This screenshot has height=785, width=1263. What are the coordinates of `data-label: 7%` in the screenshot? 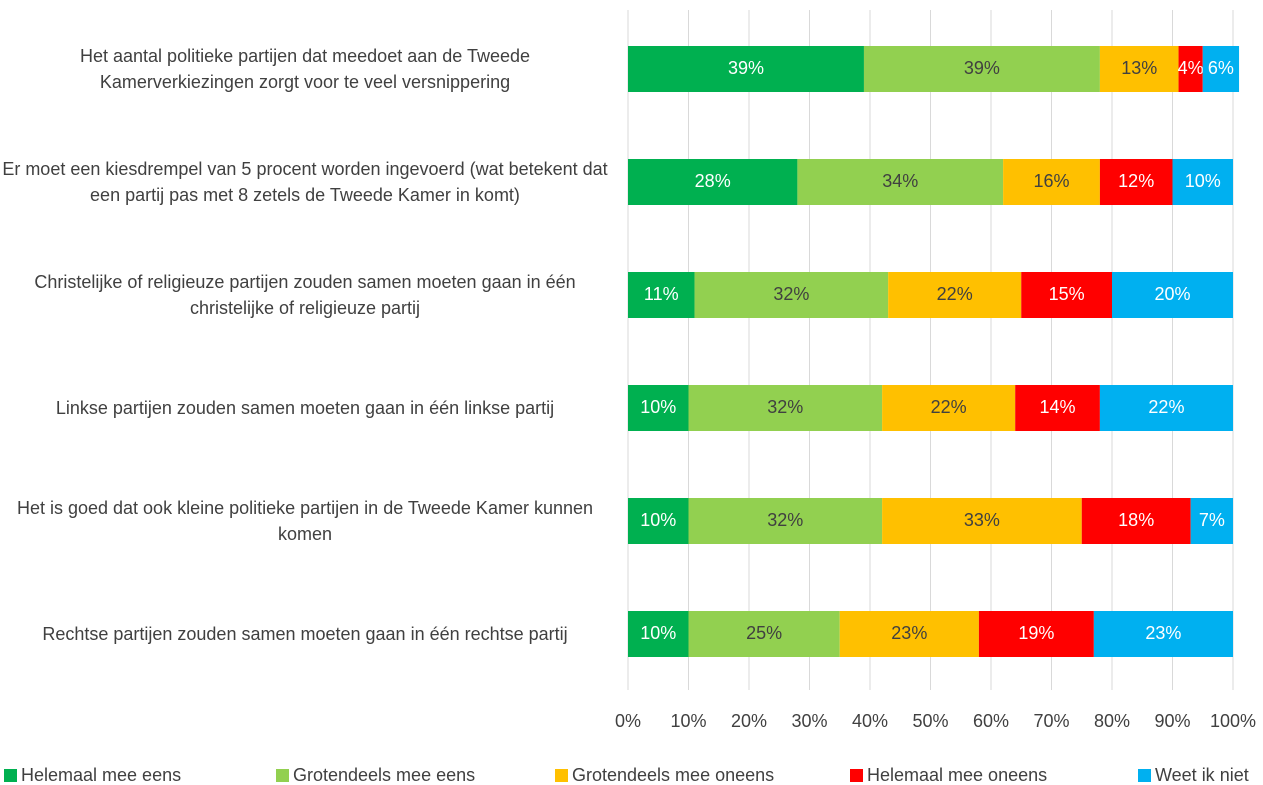 It's located at (1212, 520).